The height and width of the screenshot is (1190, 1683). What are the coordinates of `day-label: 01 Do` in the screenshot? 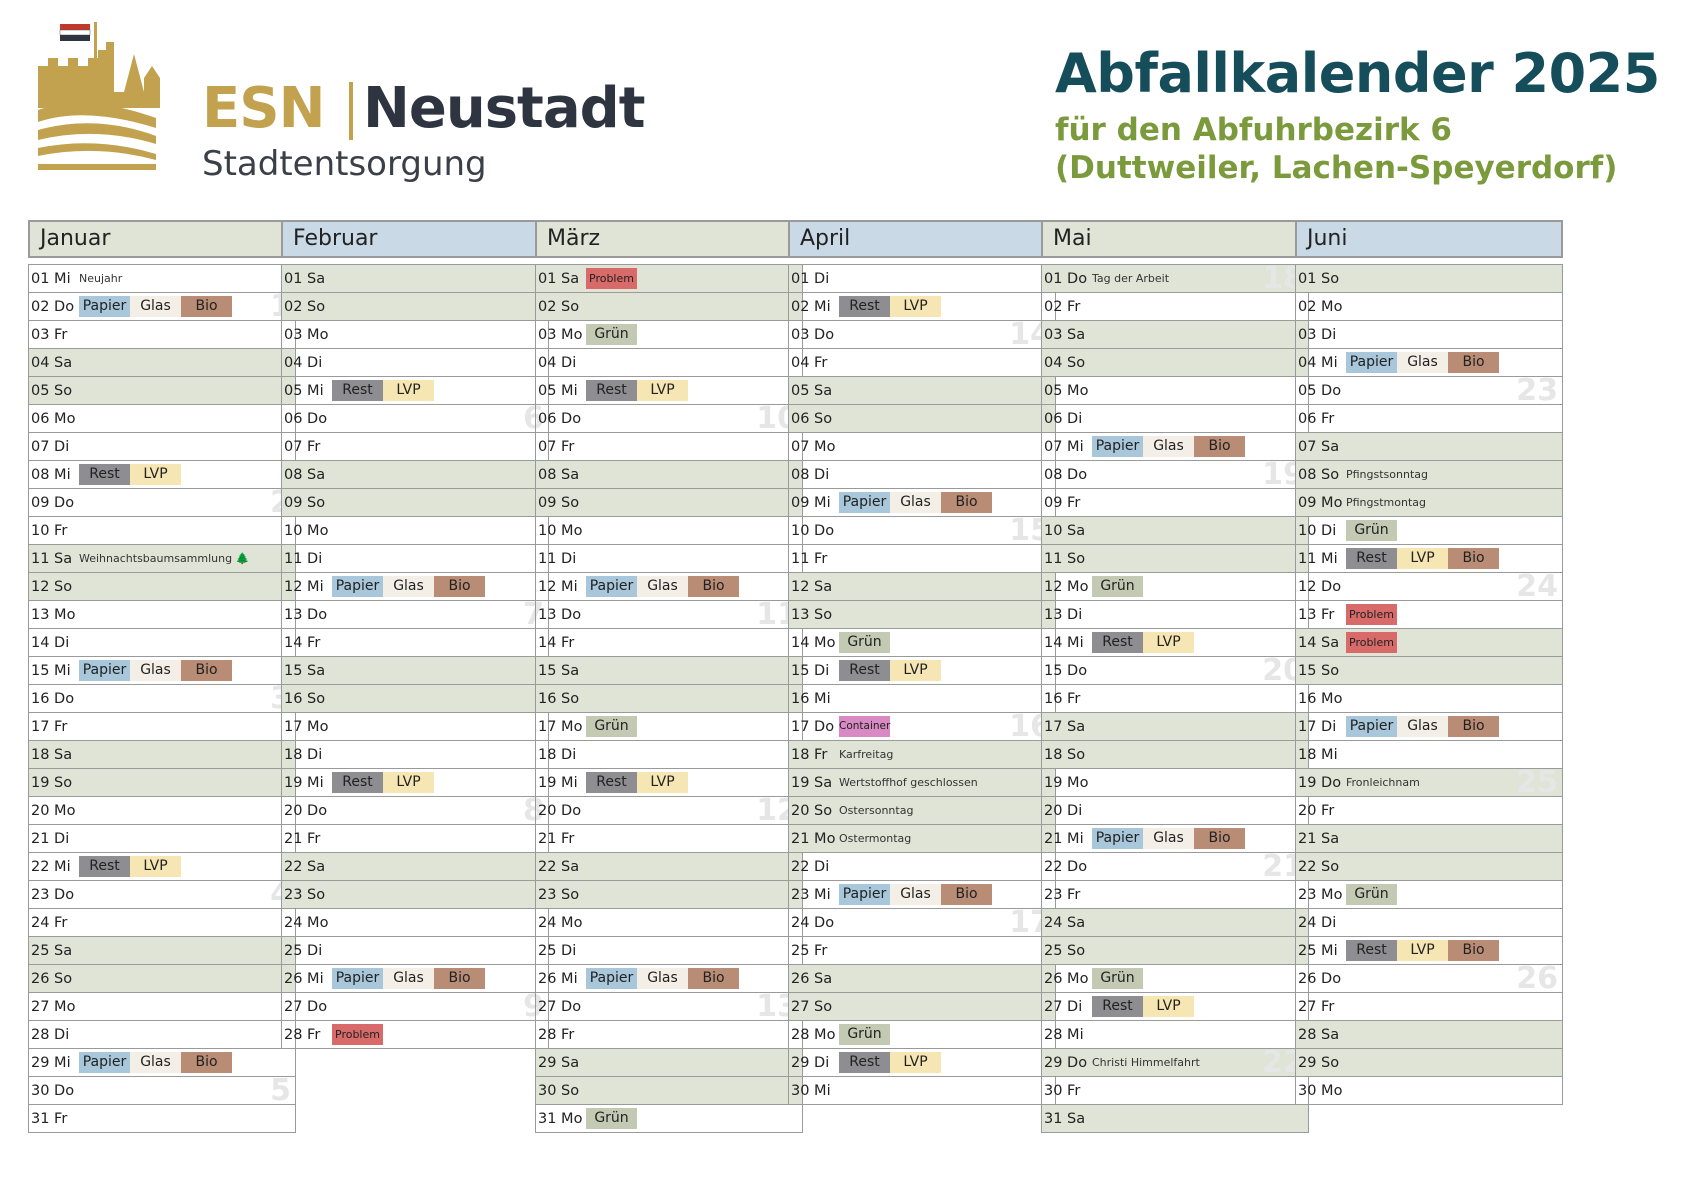 It's located at (1066, 279).